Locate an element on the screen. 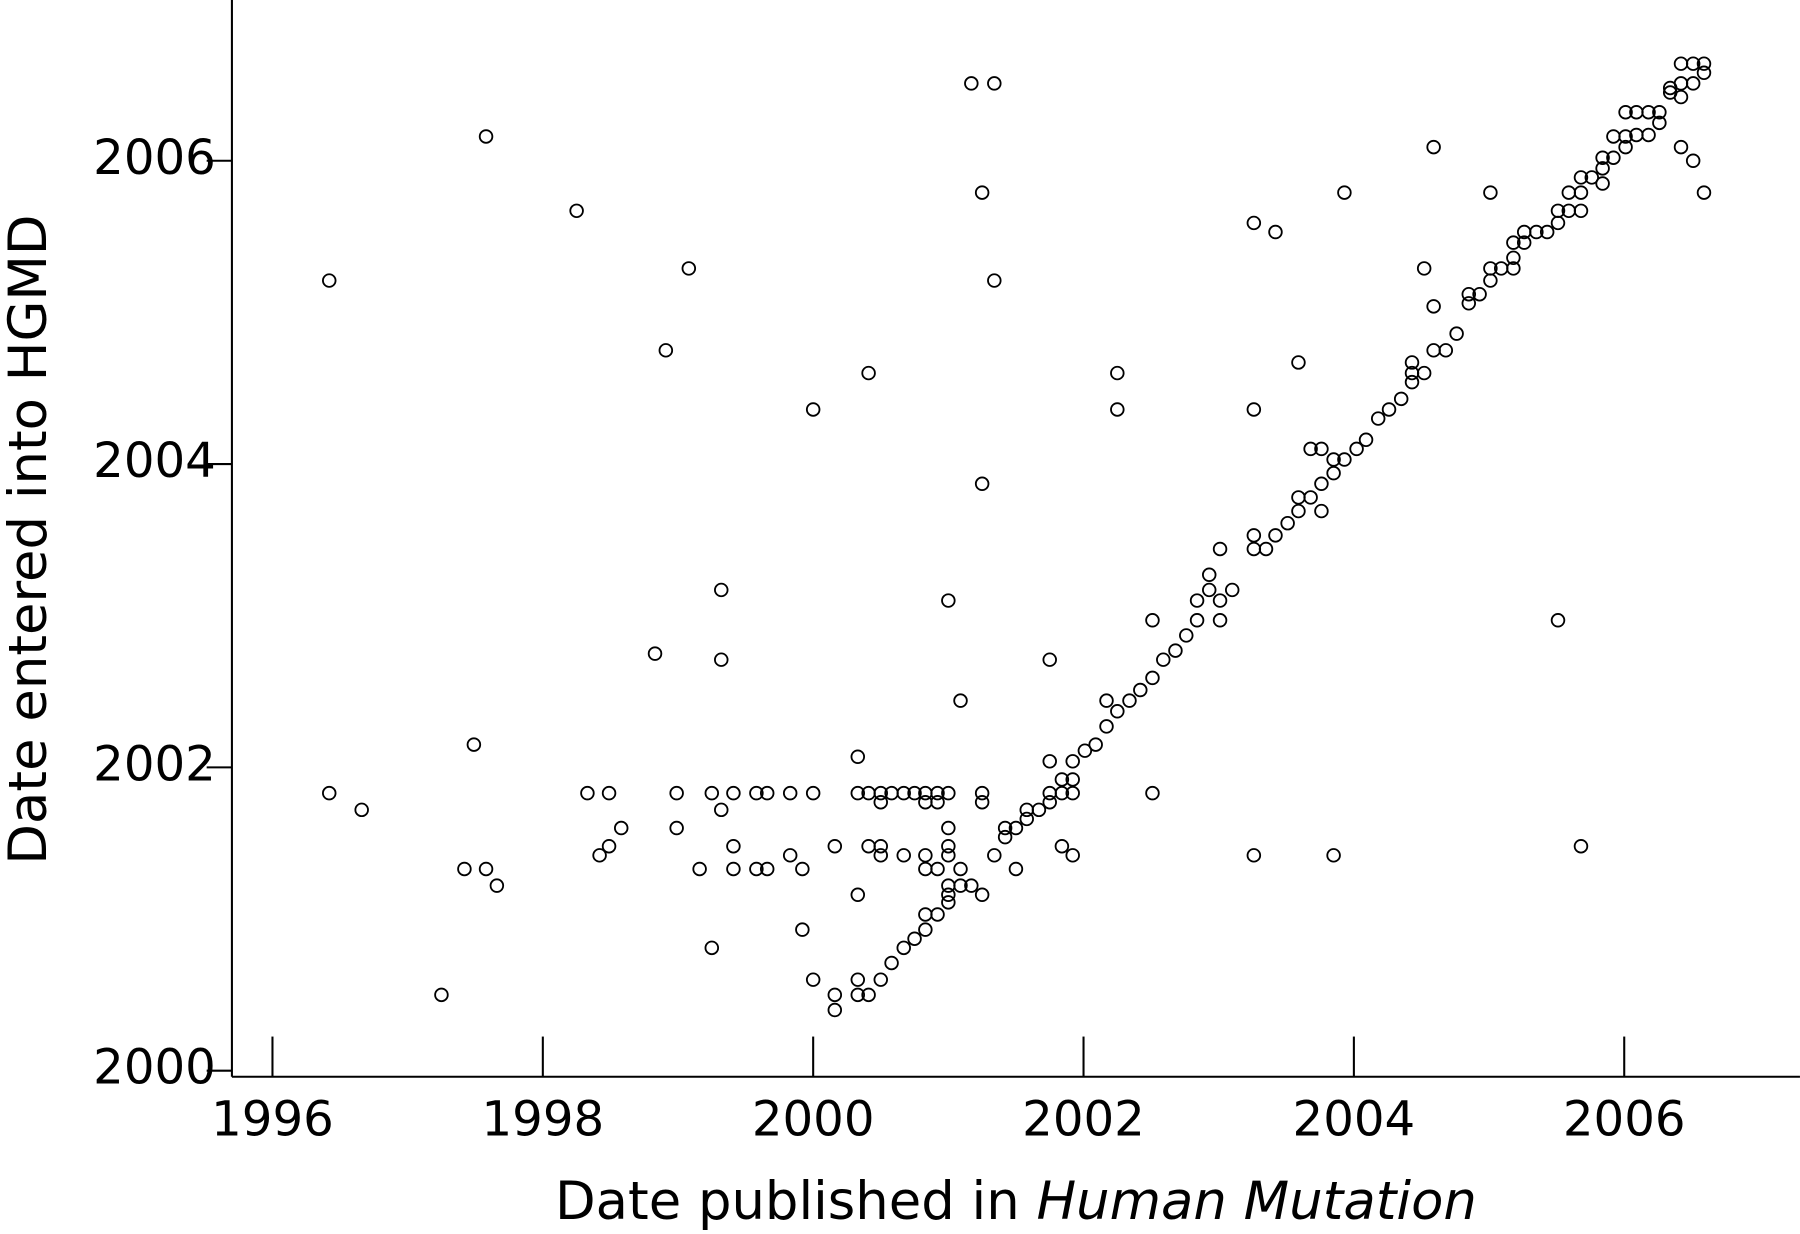 This screenshot has width=1800, height=1234. x-tick-label: 1996 is located at coordinates (272, 1120).